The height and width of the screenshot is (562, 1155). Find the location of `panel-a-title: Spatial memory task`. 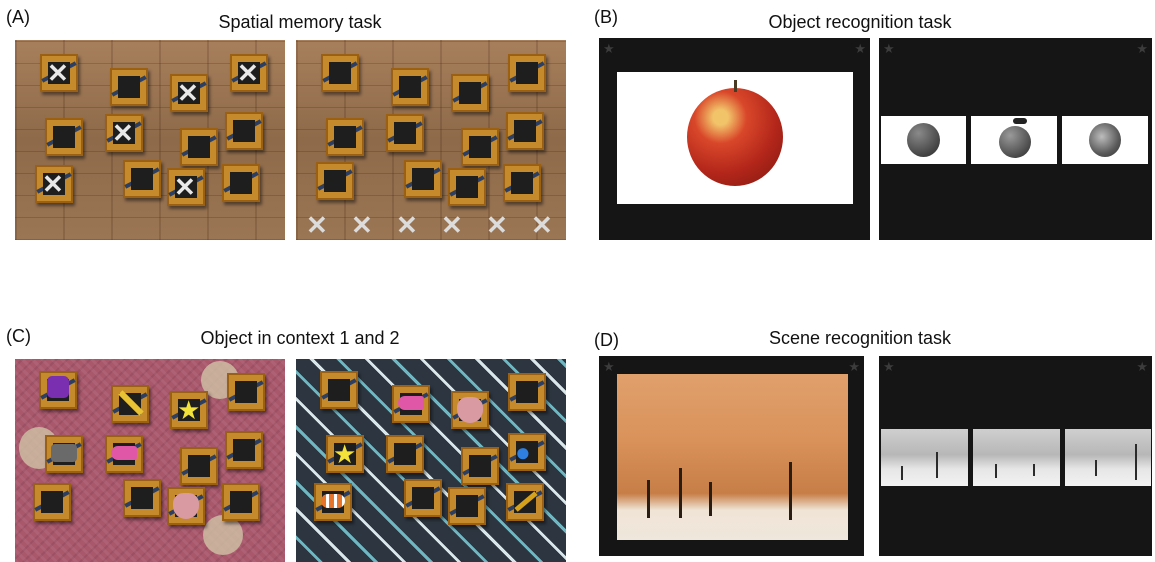

panel-a-title: Spatial memory task is located at coordinates (300, 22).